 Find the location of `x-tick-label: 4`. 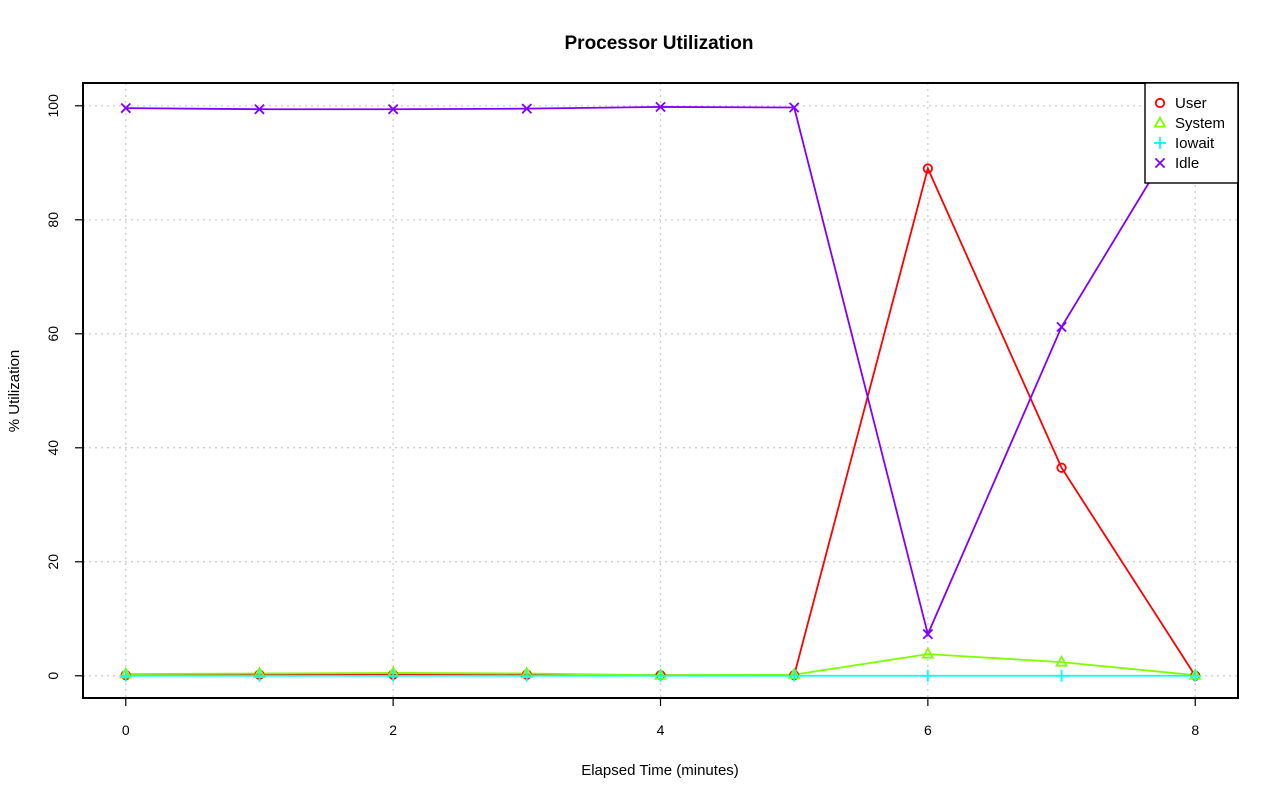

x-tick-label: 4 is located at coordinates (661, 730).